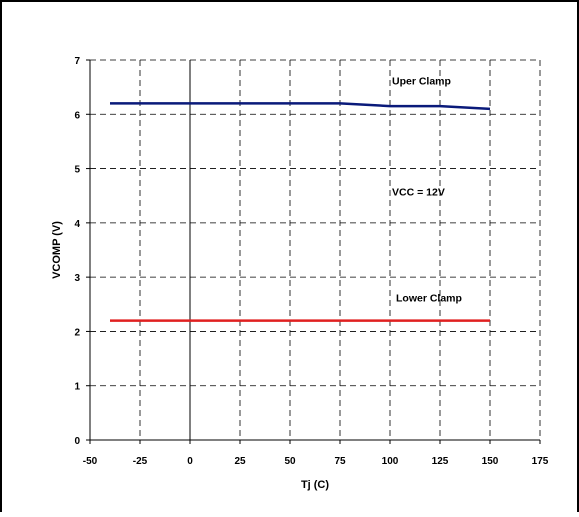  Describe the element at coordinates (77, 441) in the screenshot. I see `y-tick-label: 0` at that location.